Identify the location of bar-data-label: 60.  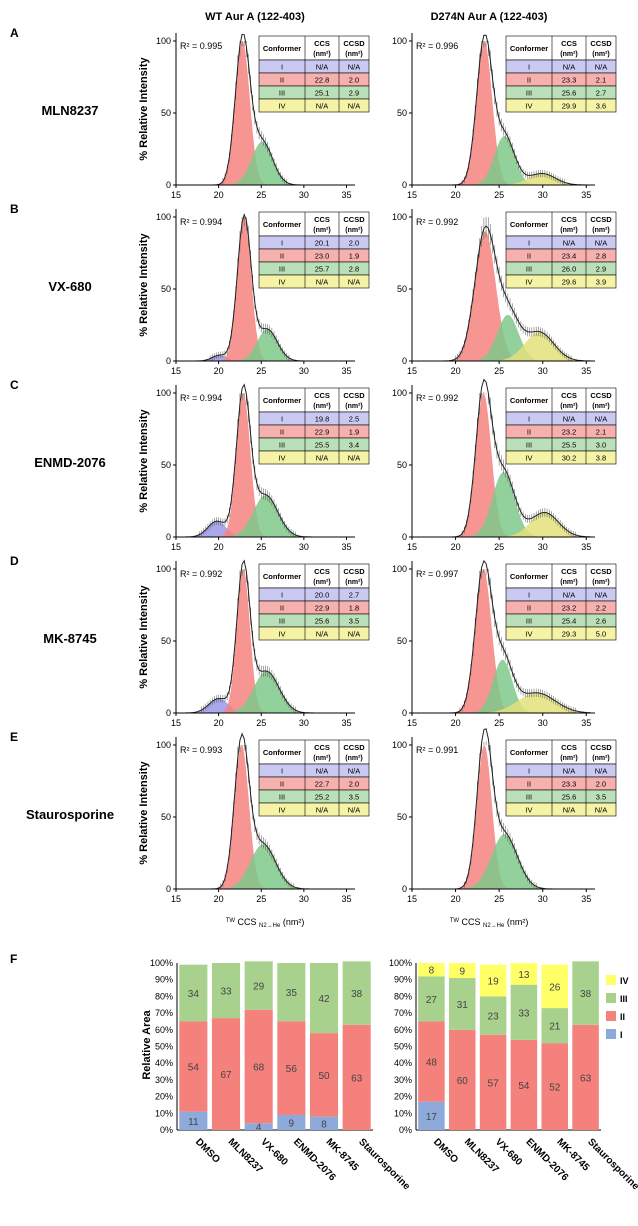
(463, 1081).